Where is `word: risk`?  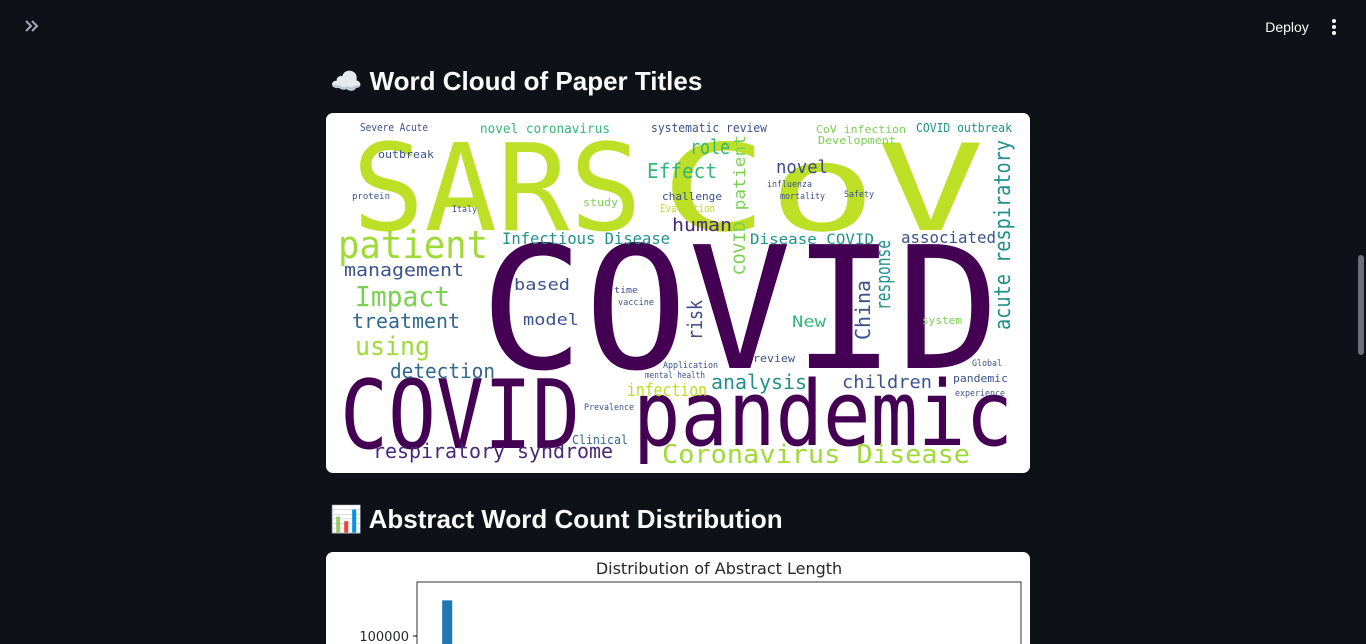
word: risk is located at coordinates (695, 320).